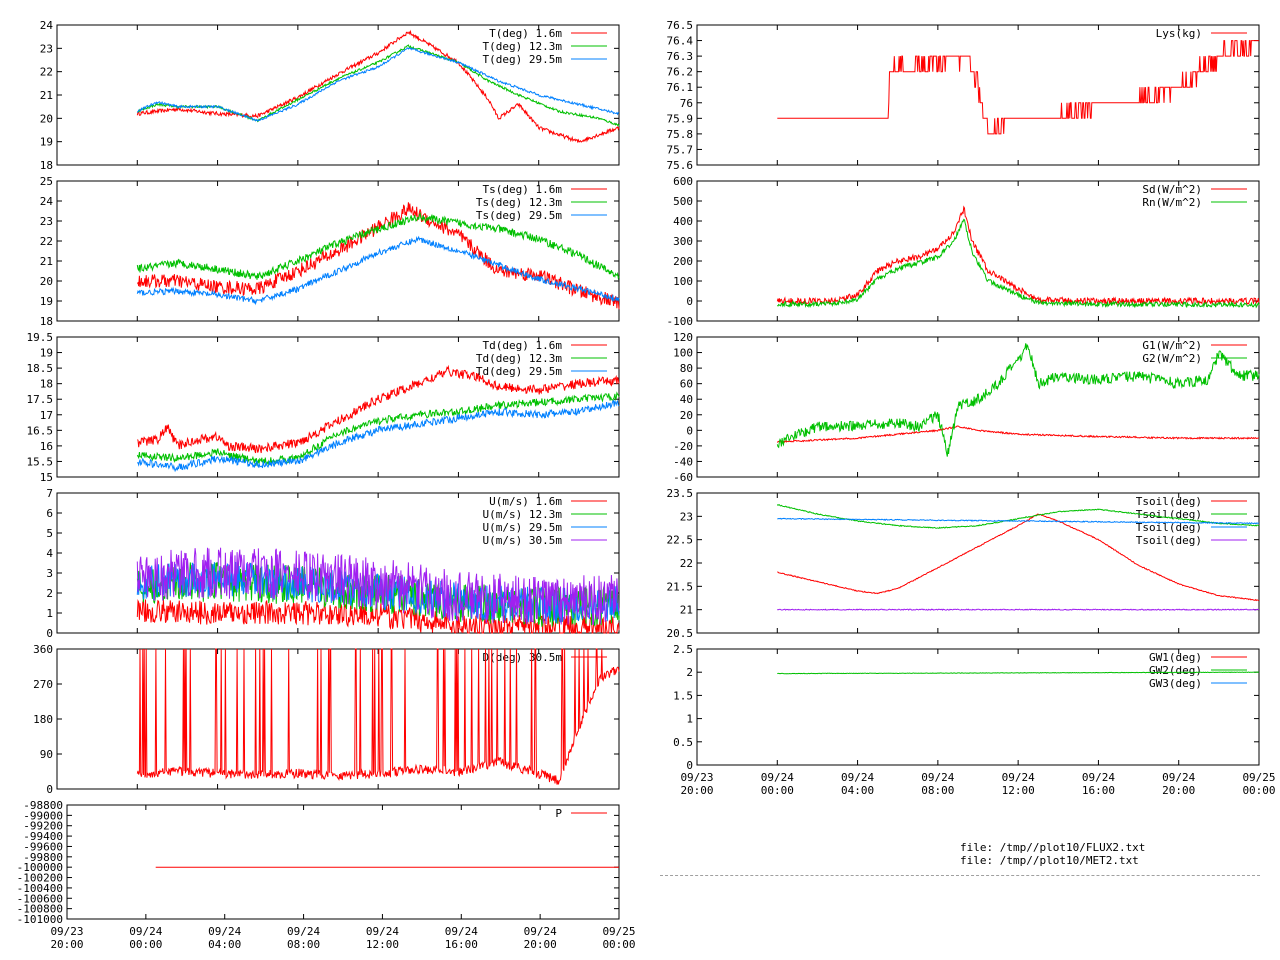 The width and height of the screenshot is (1280, 960). What do you see at coordinates (523, 657) in the screenshot?
I see `legend-label: D(deg) 30.5m` at bounding box center [523, 657].